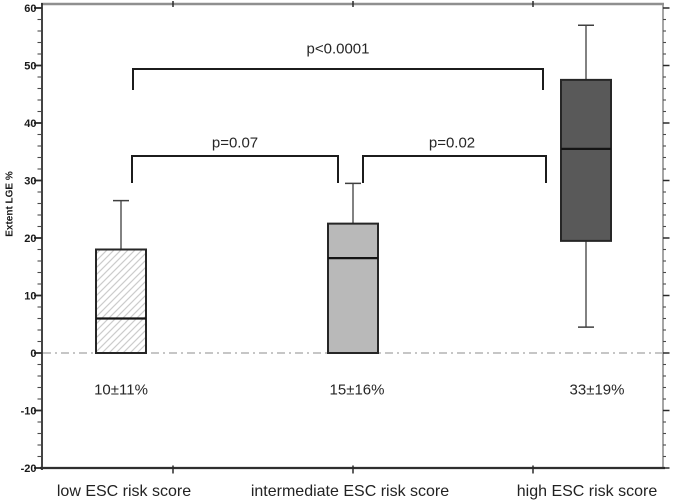 The image size is (675, 504). I want to click on significance-label-intermediate-vs-high: p=0.02, so click(452, 143).